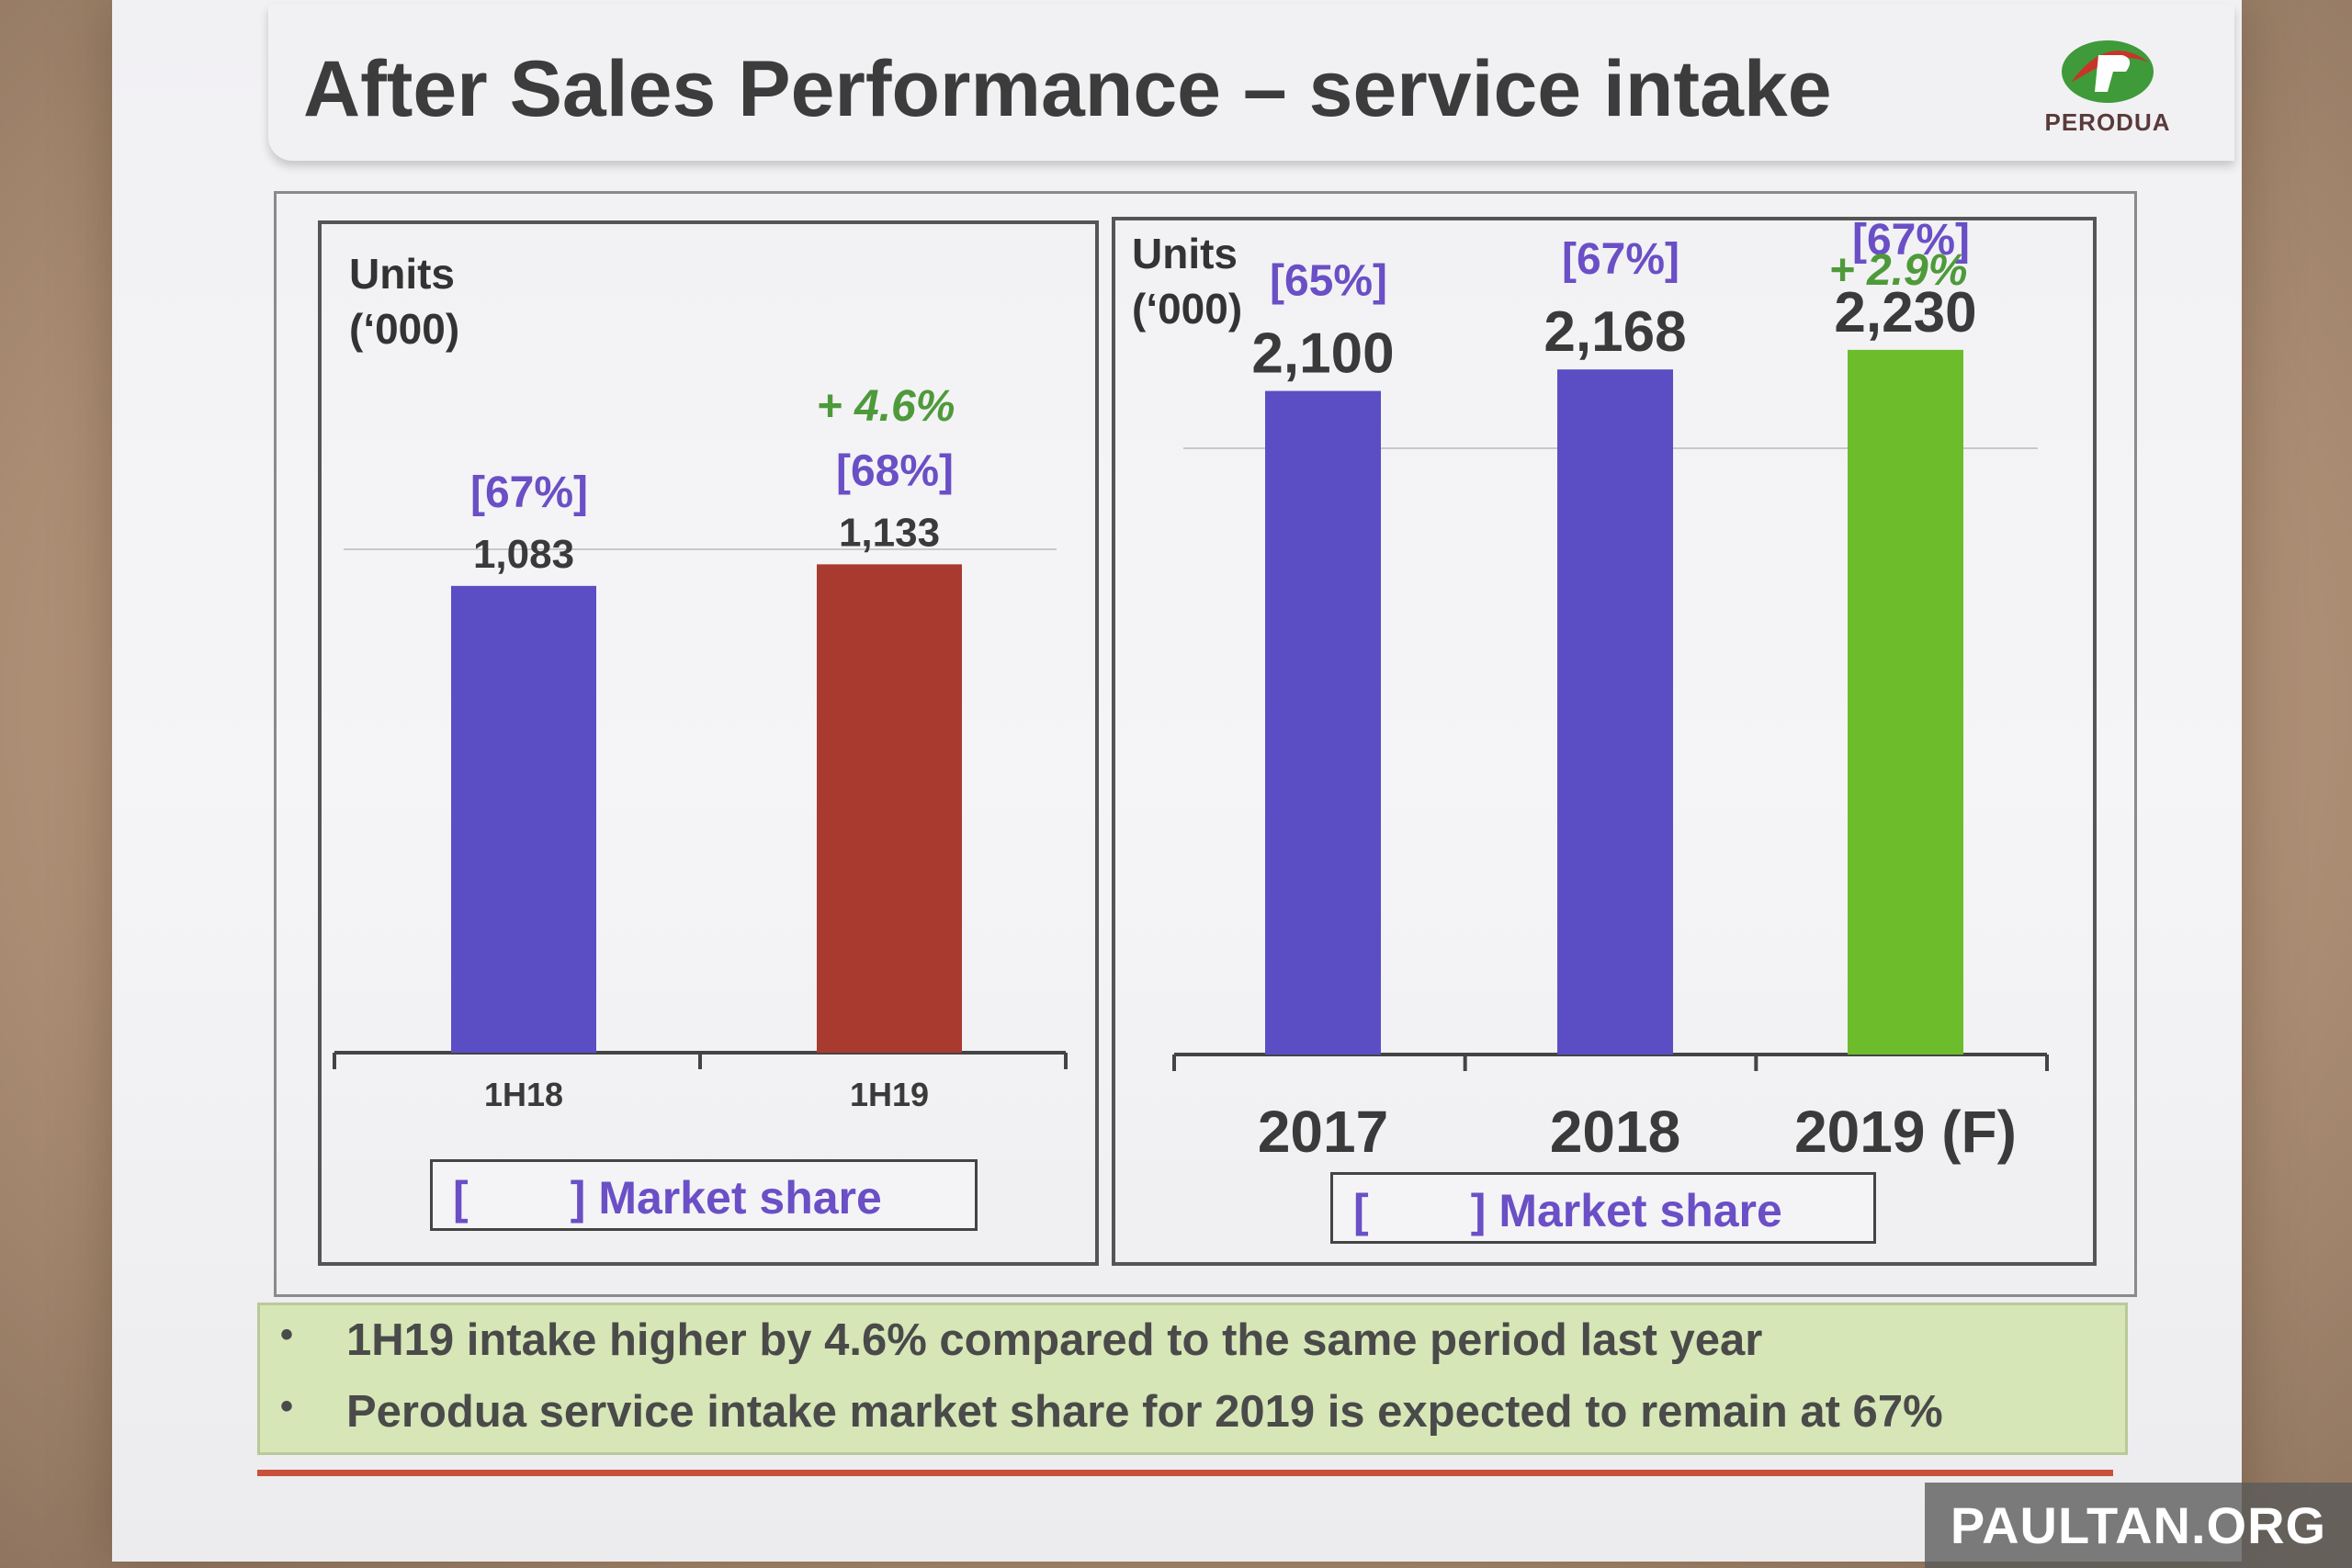 The height and width of the screenshot is (1568, 2352). I want to click on page-title: After Sales Performance – service intake, so click(1067, 89).